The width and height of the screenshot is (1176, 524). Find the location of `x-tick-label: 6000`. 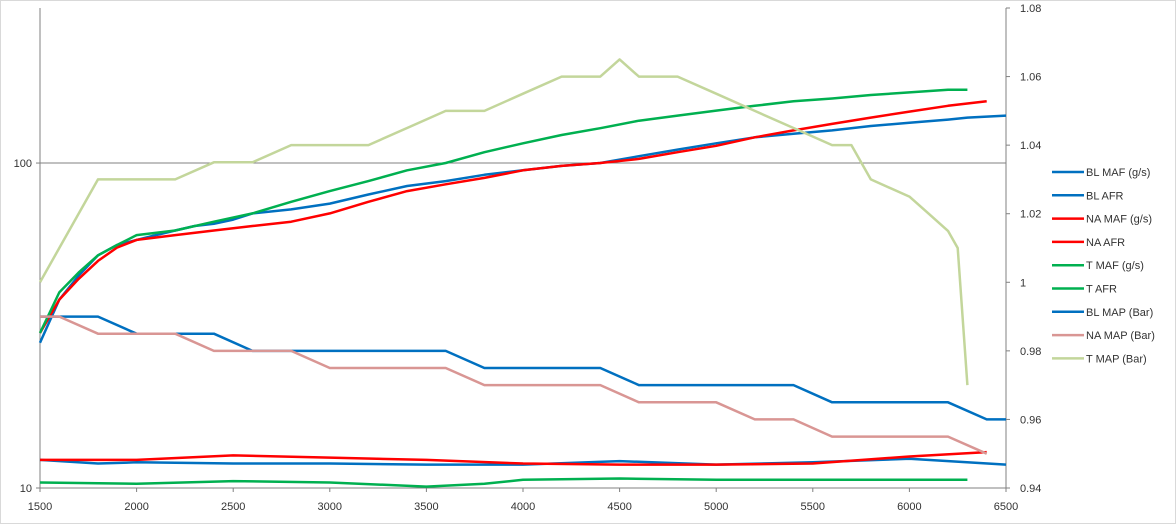

x-tick-label: 6000 is located at coordinates (909, 507).